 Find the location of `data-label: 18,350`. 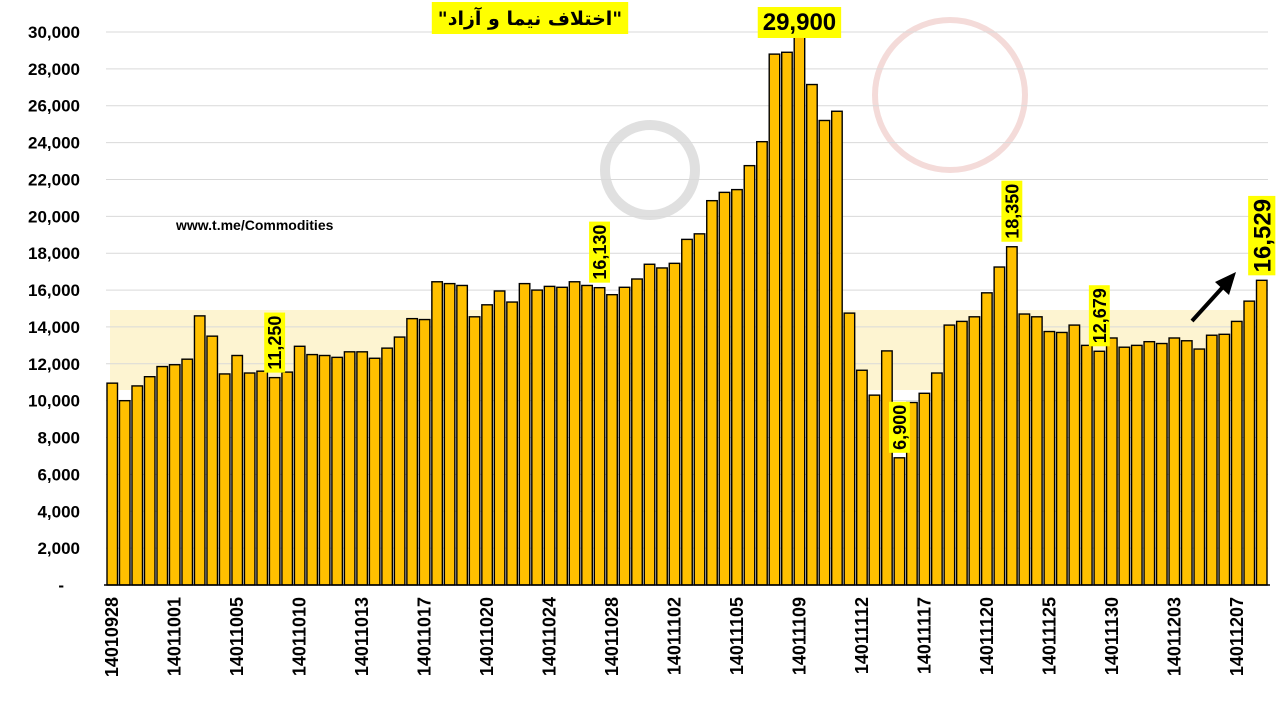

data-label: 18,350 is located at coordinates (1012, 211).